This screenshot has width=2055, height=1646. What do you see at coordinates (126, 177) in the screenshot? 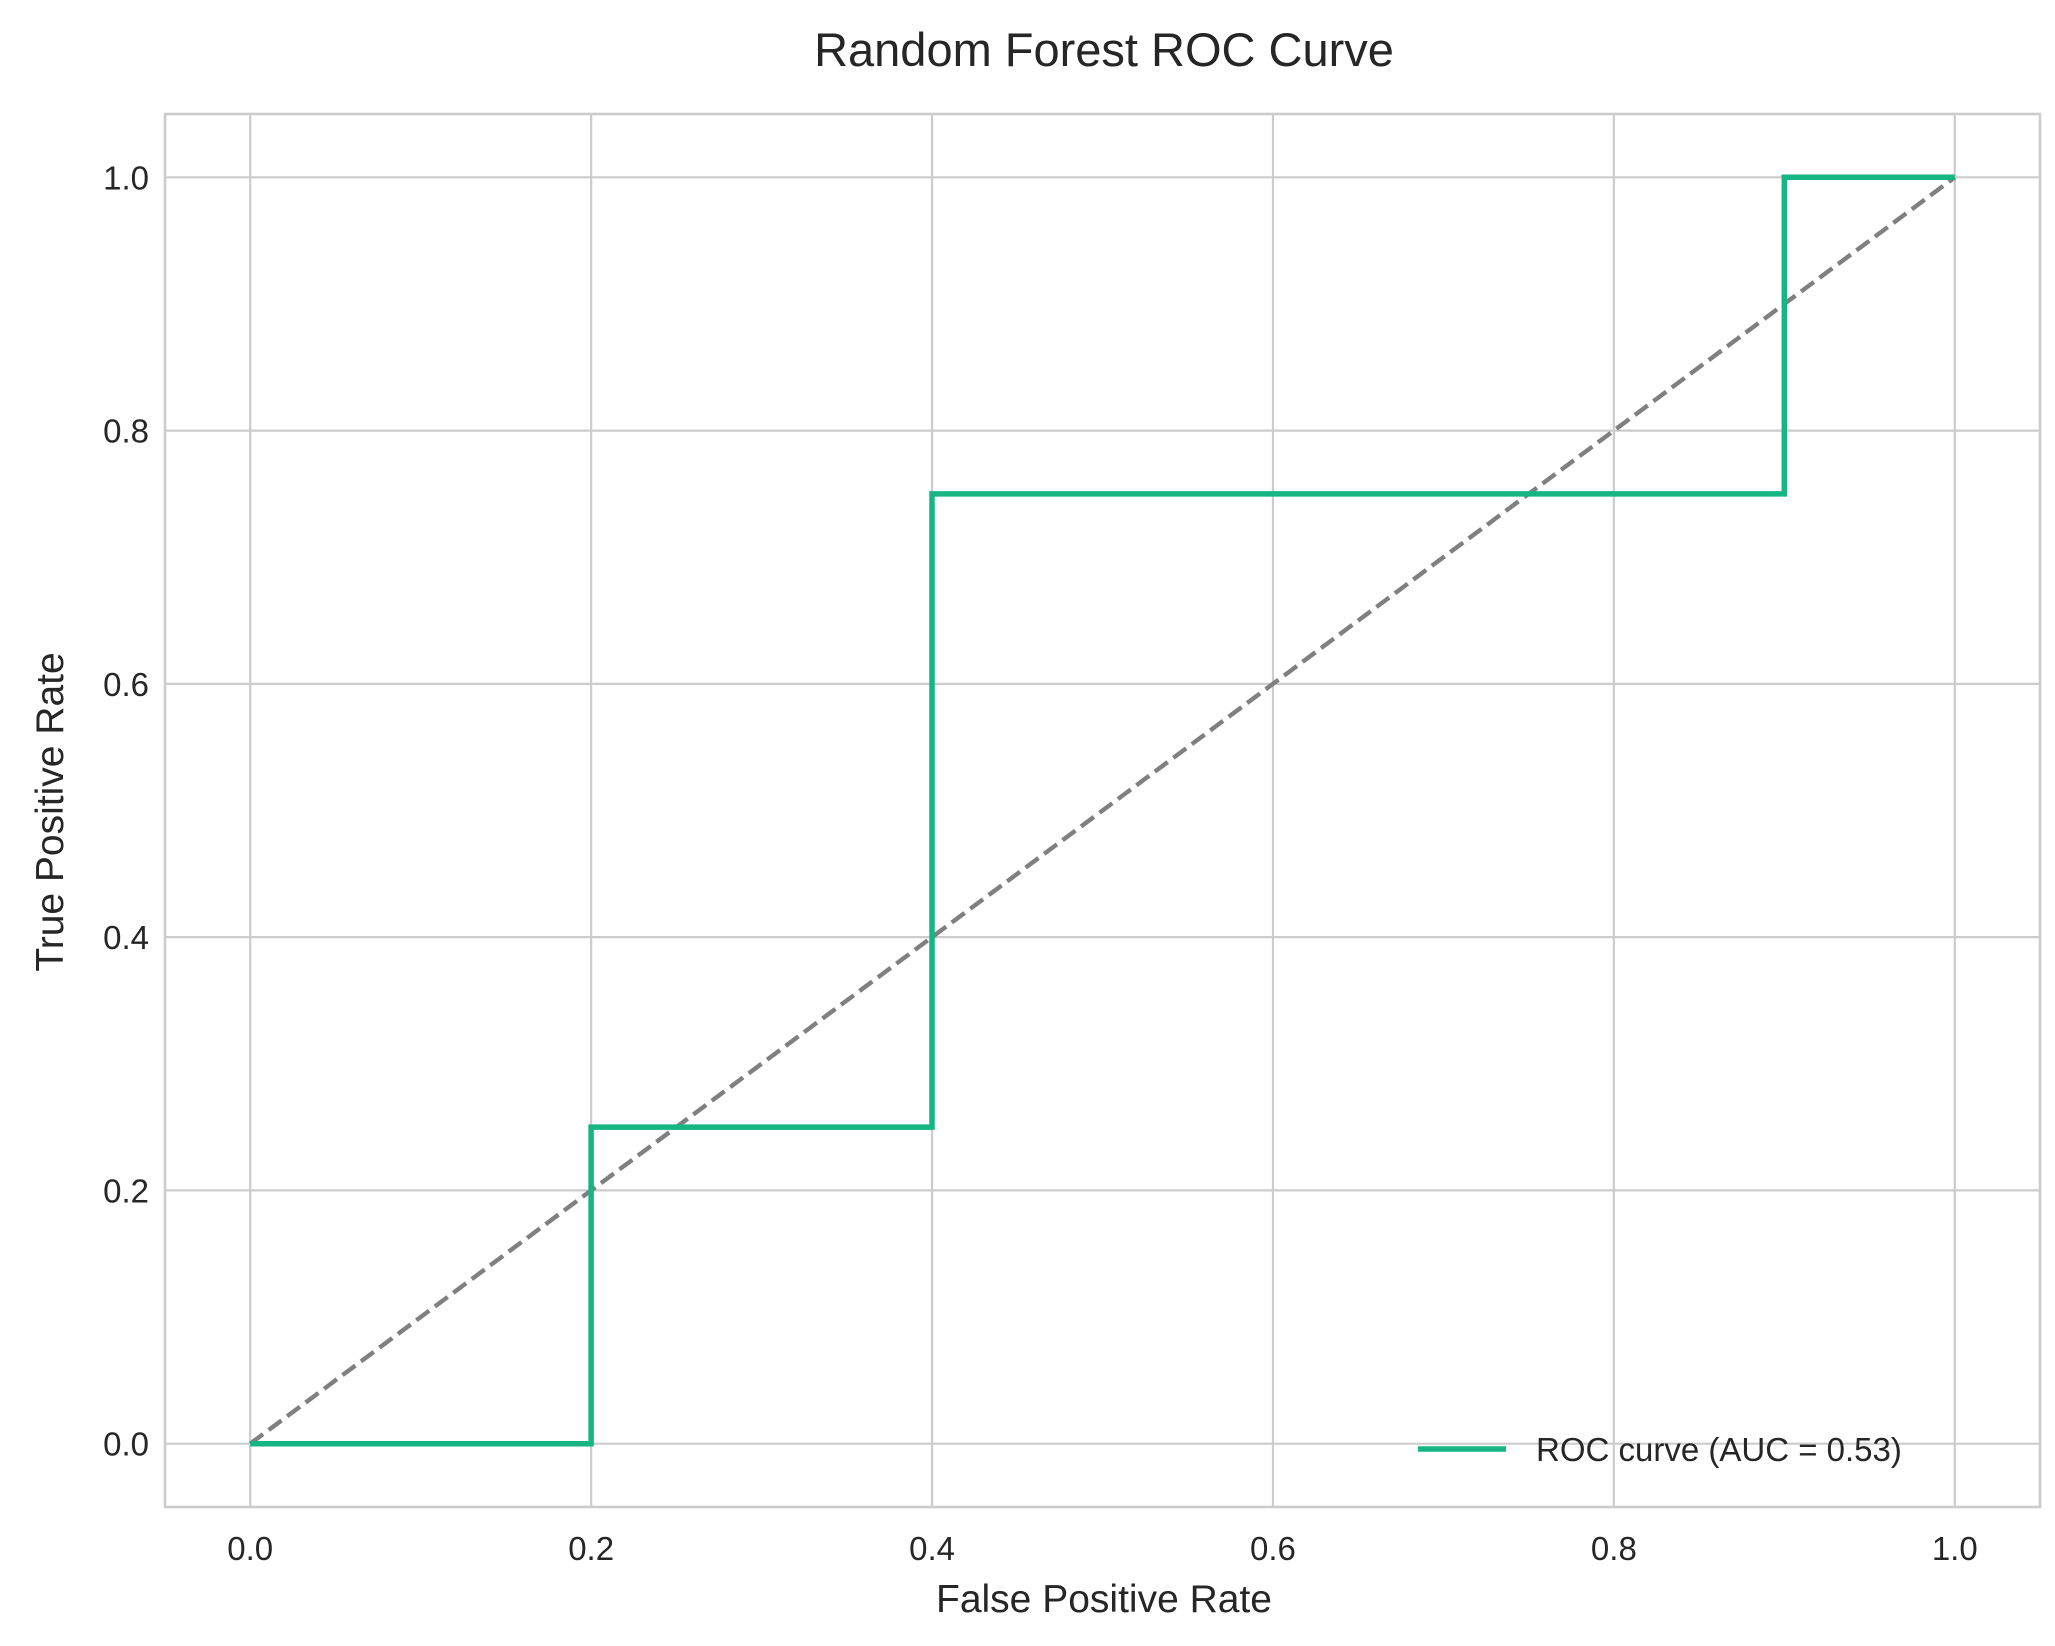
I see `y-tick-label: 1.0` at bounding box center [126, 177].